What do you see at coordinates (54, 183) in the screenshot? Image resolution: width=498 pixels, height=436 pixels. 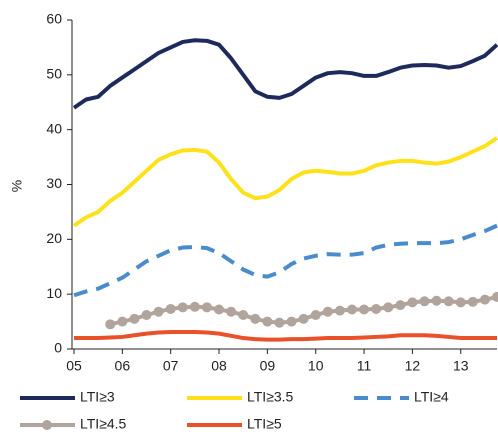 I see `y-tick-label: 30` at bounding box center [54, 183].